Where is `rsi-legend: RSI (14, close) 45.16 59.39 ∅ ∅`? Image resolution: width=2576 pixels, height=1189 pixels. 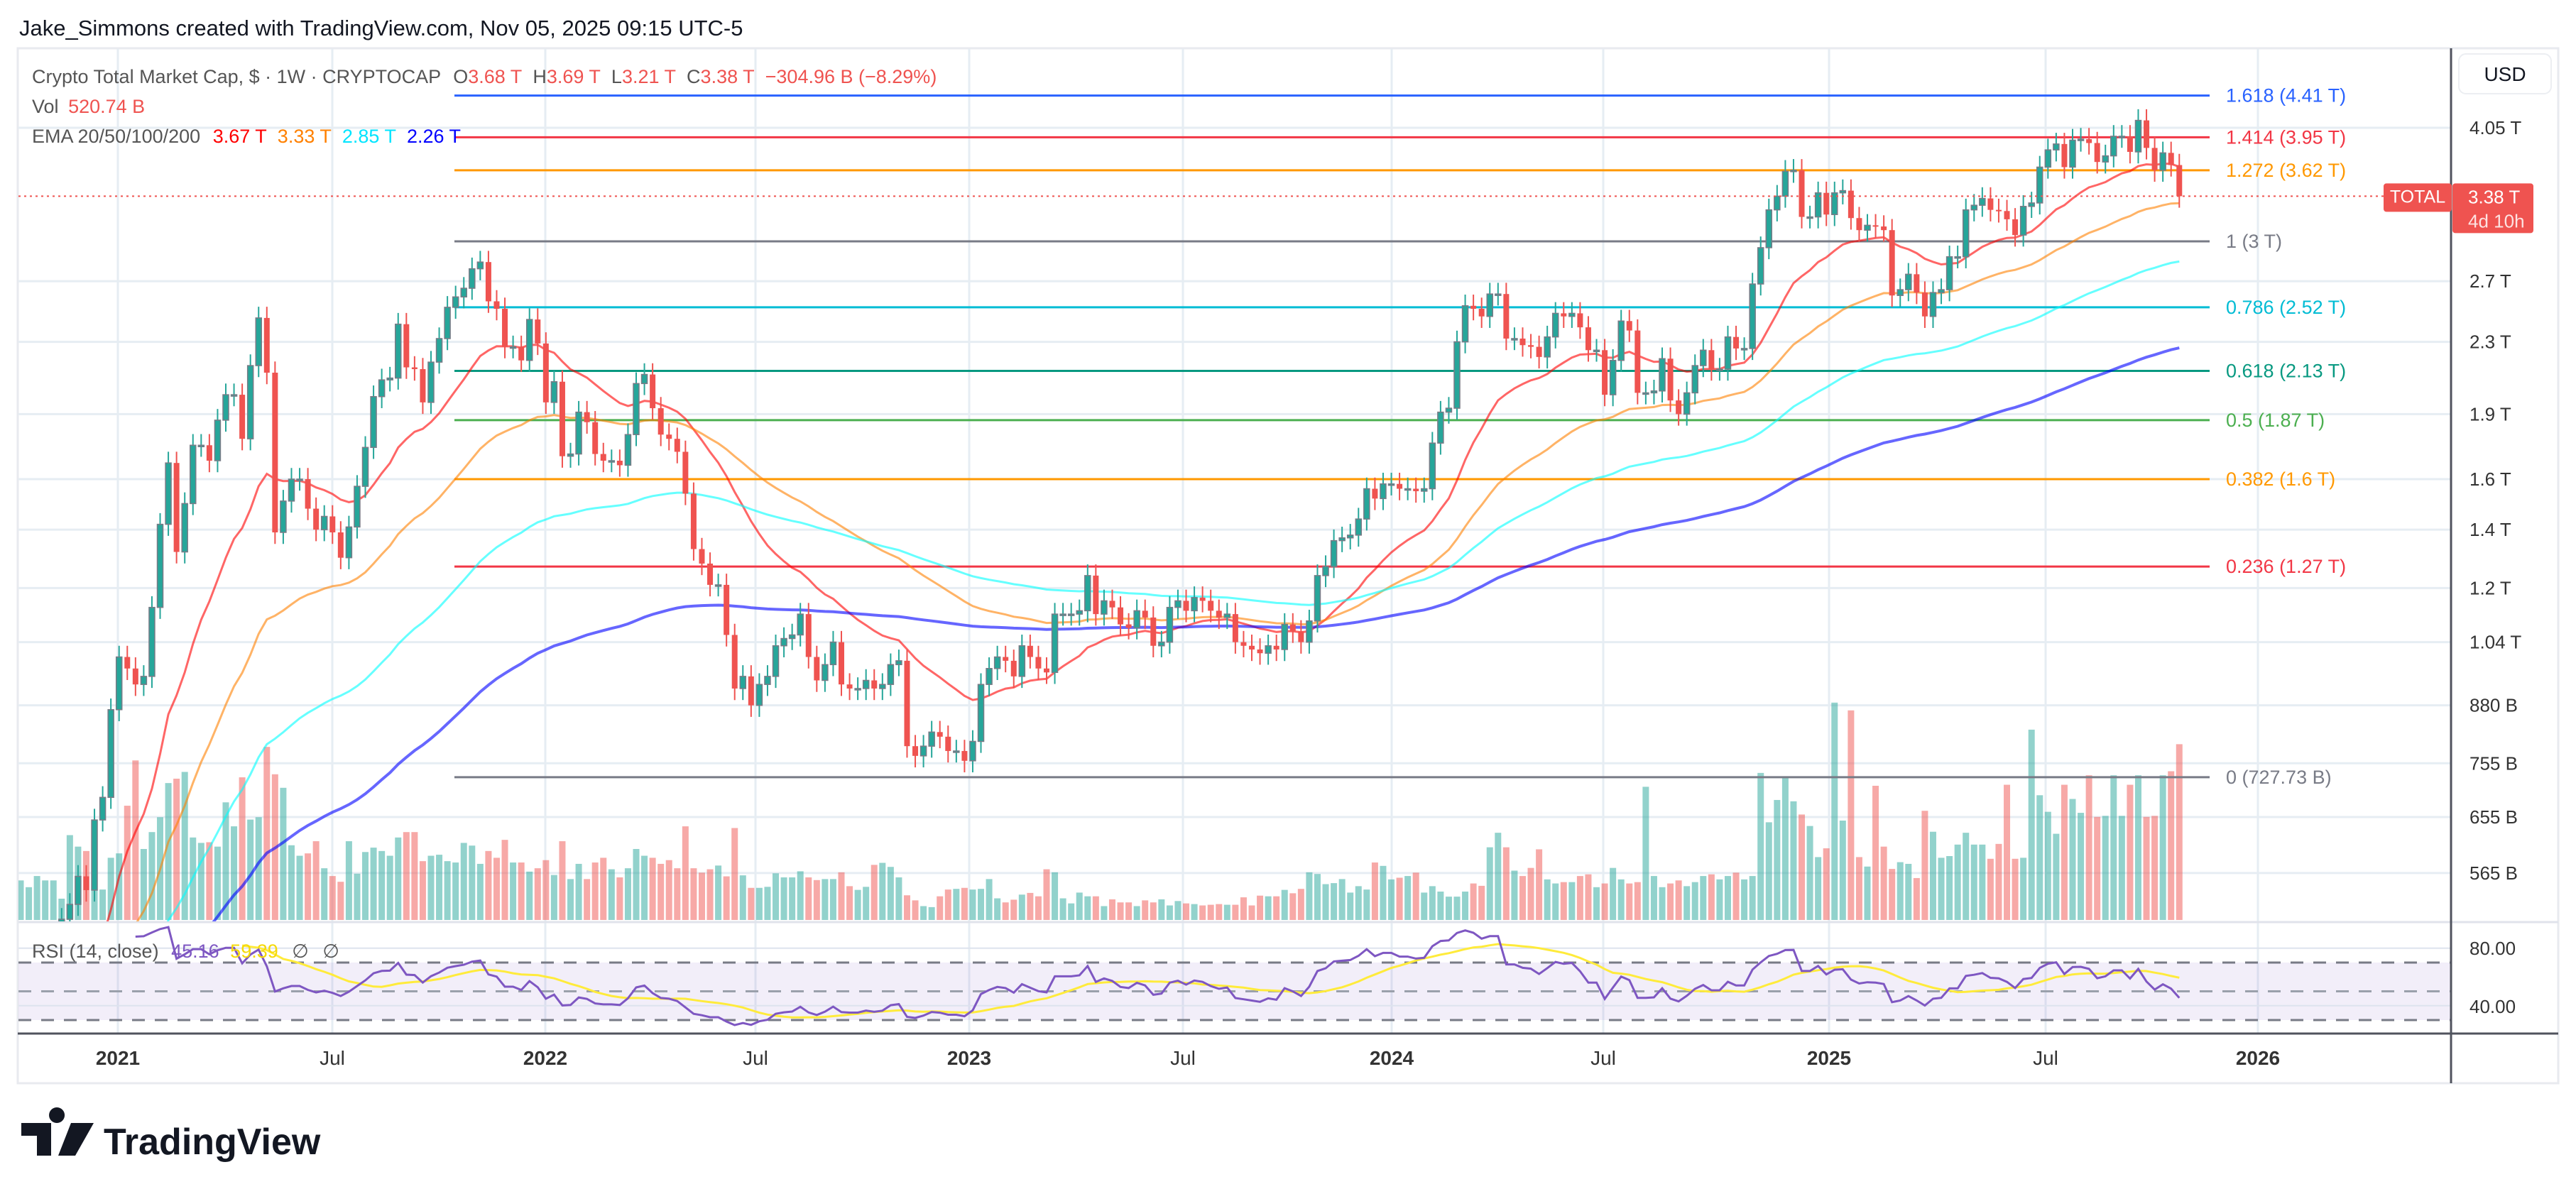
rsi-legend: RSI (14, close) 45.16 59.39 ∅ ∅ is located at coordinates (185, 951).